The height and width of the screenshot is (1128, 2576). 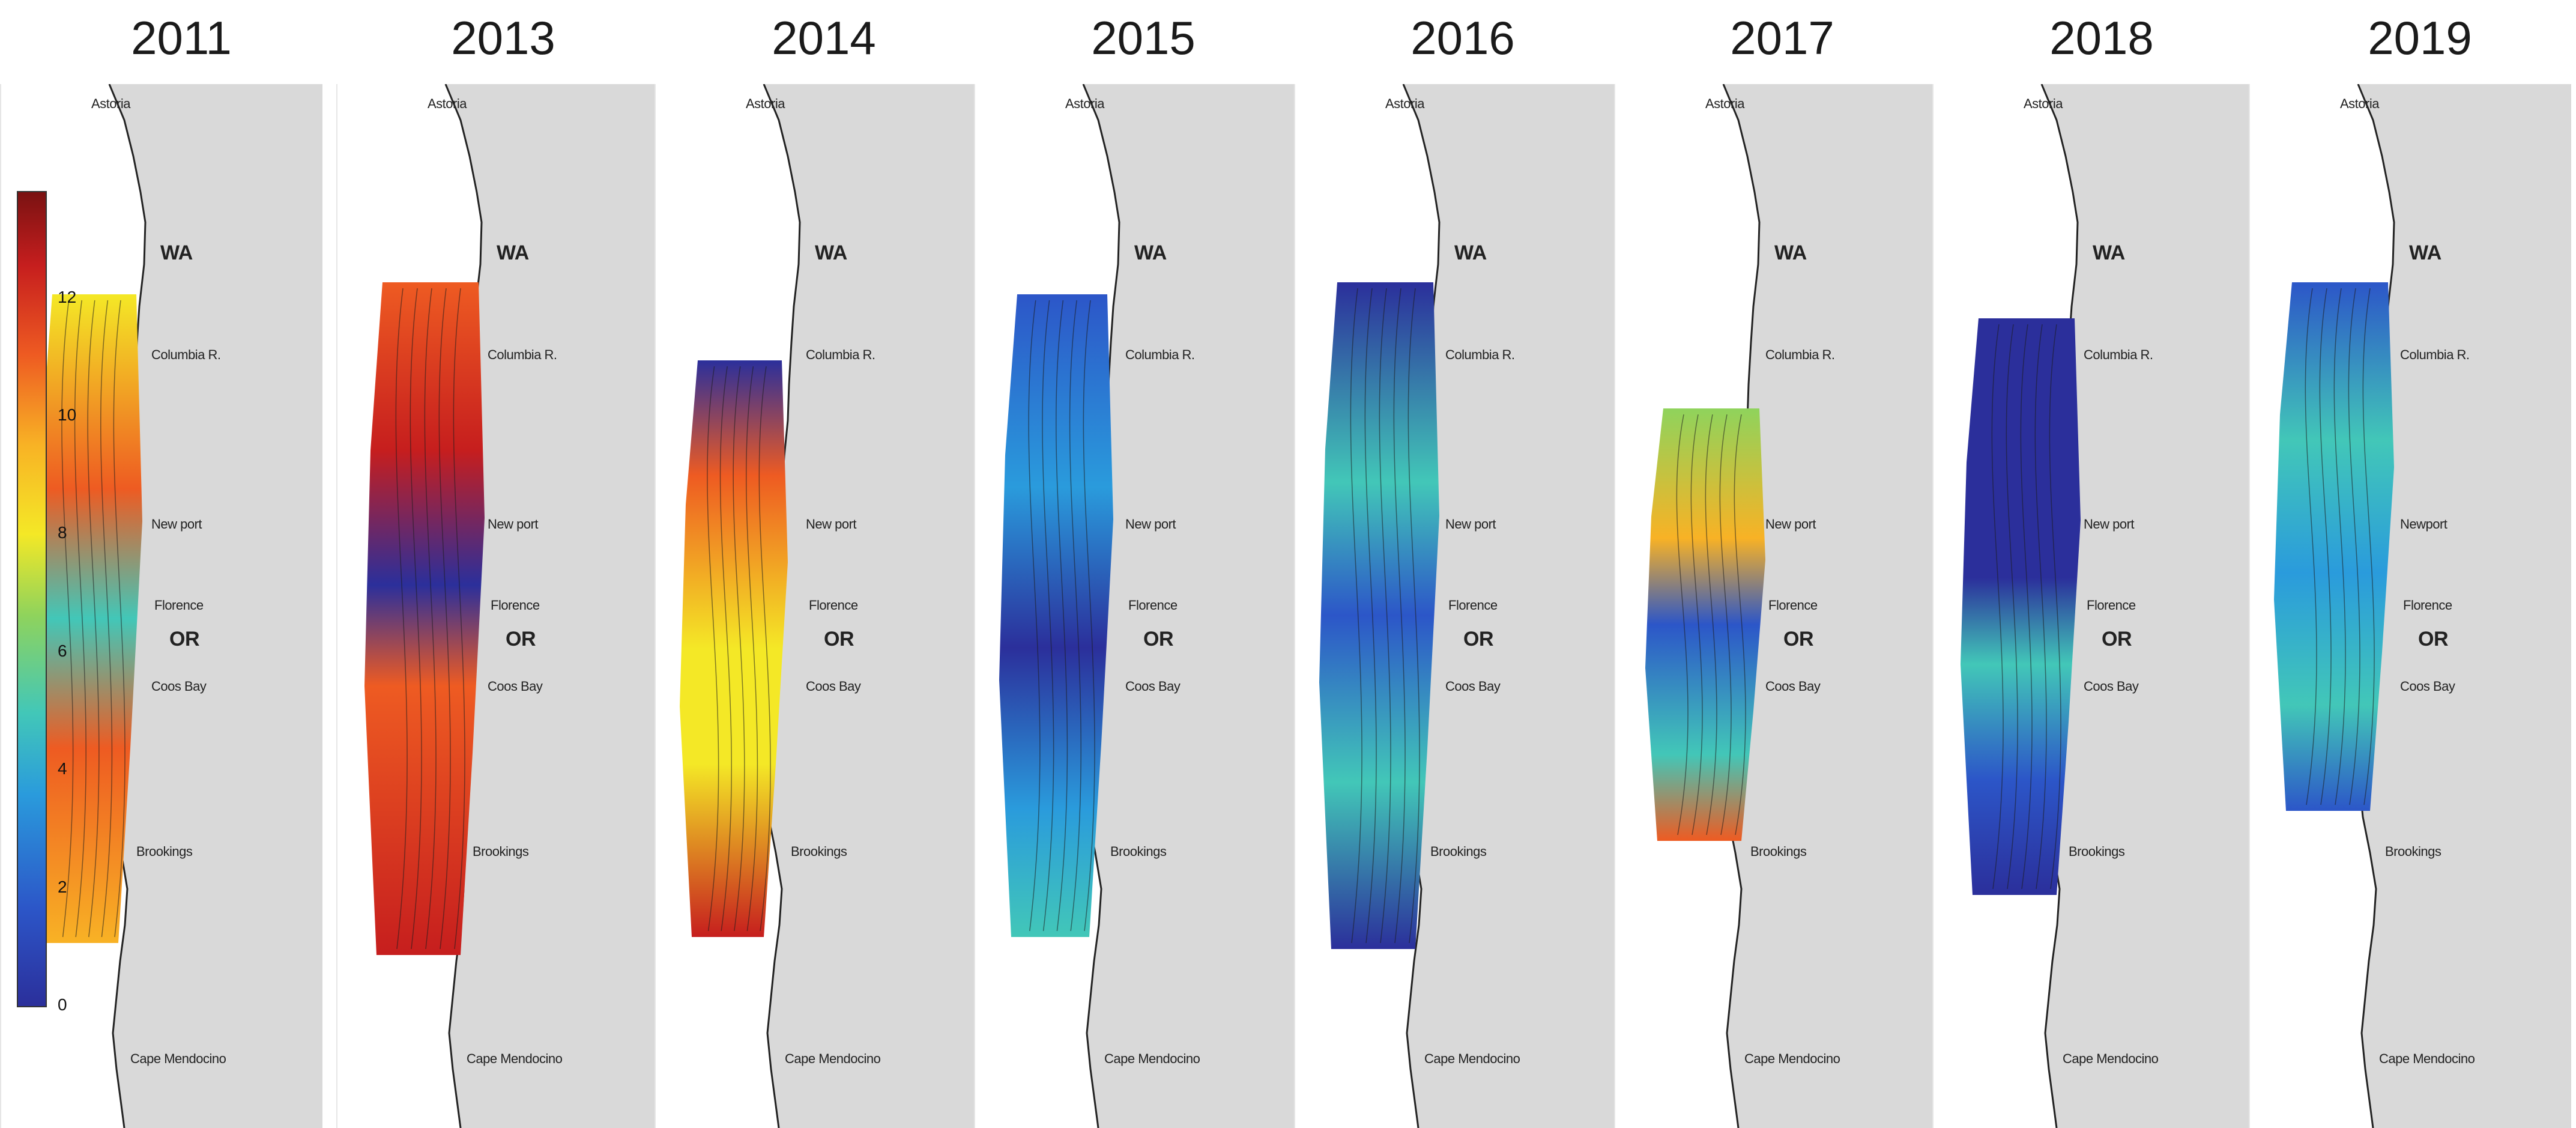 What do you see at coordinates (824, 37) in the screenshot?
I see `year-title-2014: 2014` at bounding box center [824, 37].